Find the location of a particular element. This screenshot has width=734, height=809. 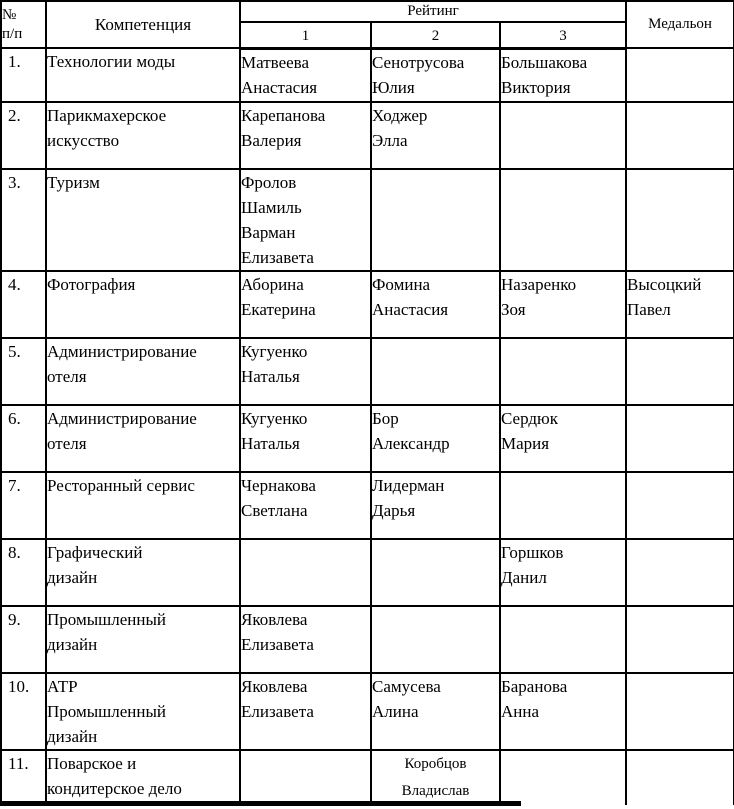

rating-2-cell: Фомина Анастасия is located at coordinates (435, 304).